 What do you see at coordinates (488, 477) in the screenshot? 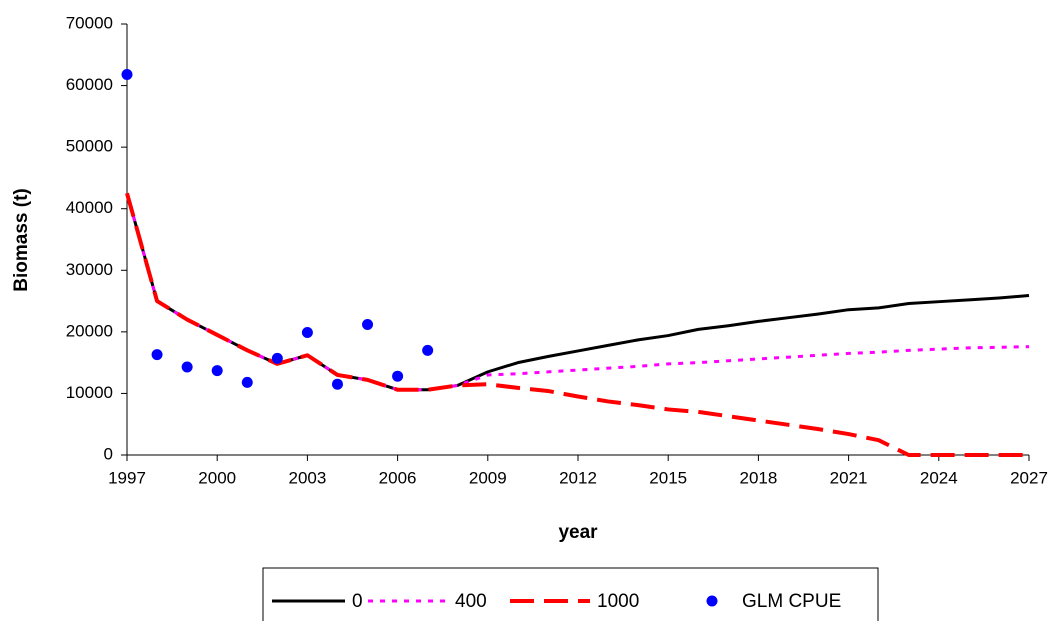
I see `x-tick-label: 2009` at bounding box center [488, 477].